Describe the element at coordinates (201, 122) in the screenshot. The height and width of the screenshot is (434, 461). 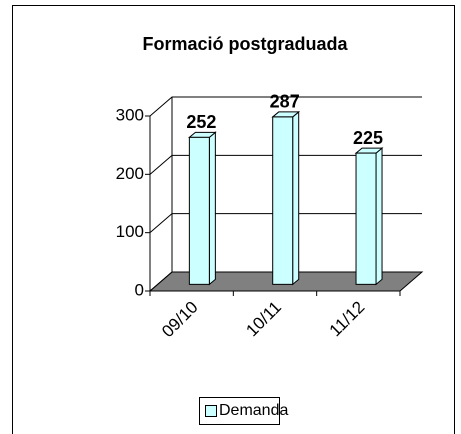
I see `data-label: 252` at that location.